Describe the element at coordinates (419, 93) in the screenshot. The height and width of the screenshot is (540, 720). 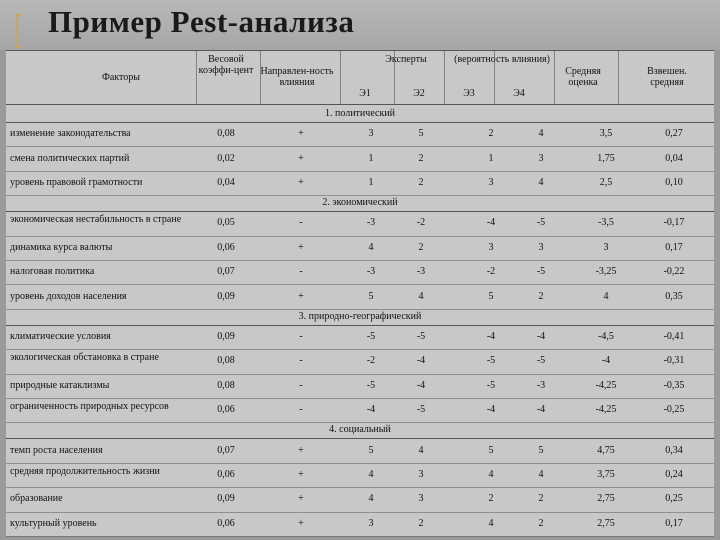
I see `header-e2: Э2` at that location.